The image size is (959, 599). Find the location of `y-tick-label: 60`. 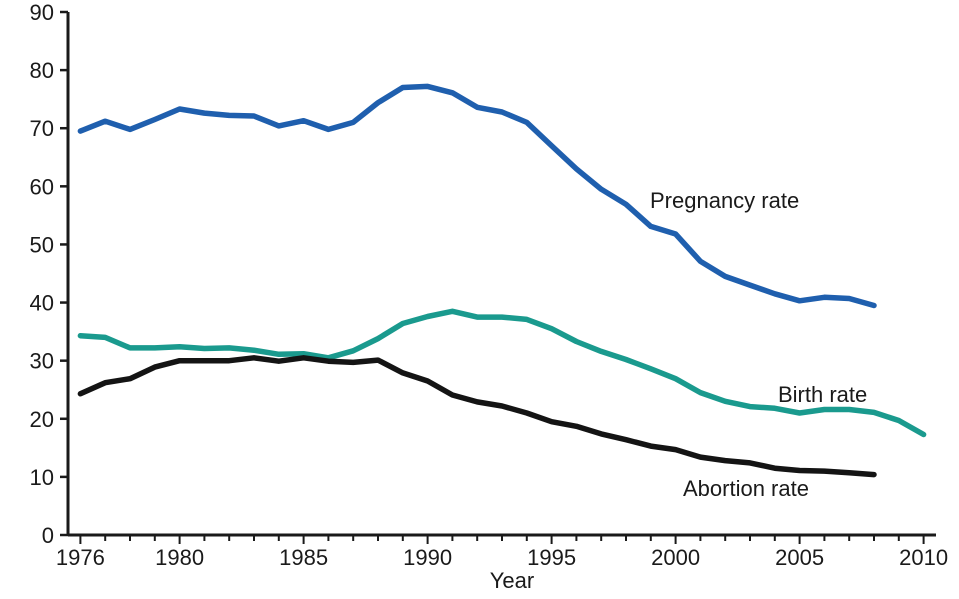

y-tick-label: 60 is located at coordinates (42, 186).